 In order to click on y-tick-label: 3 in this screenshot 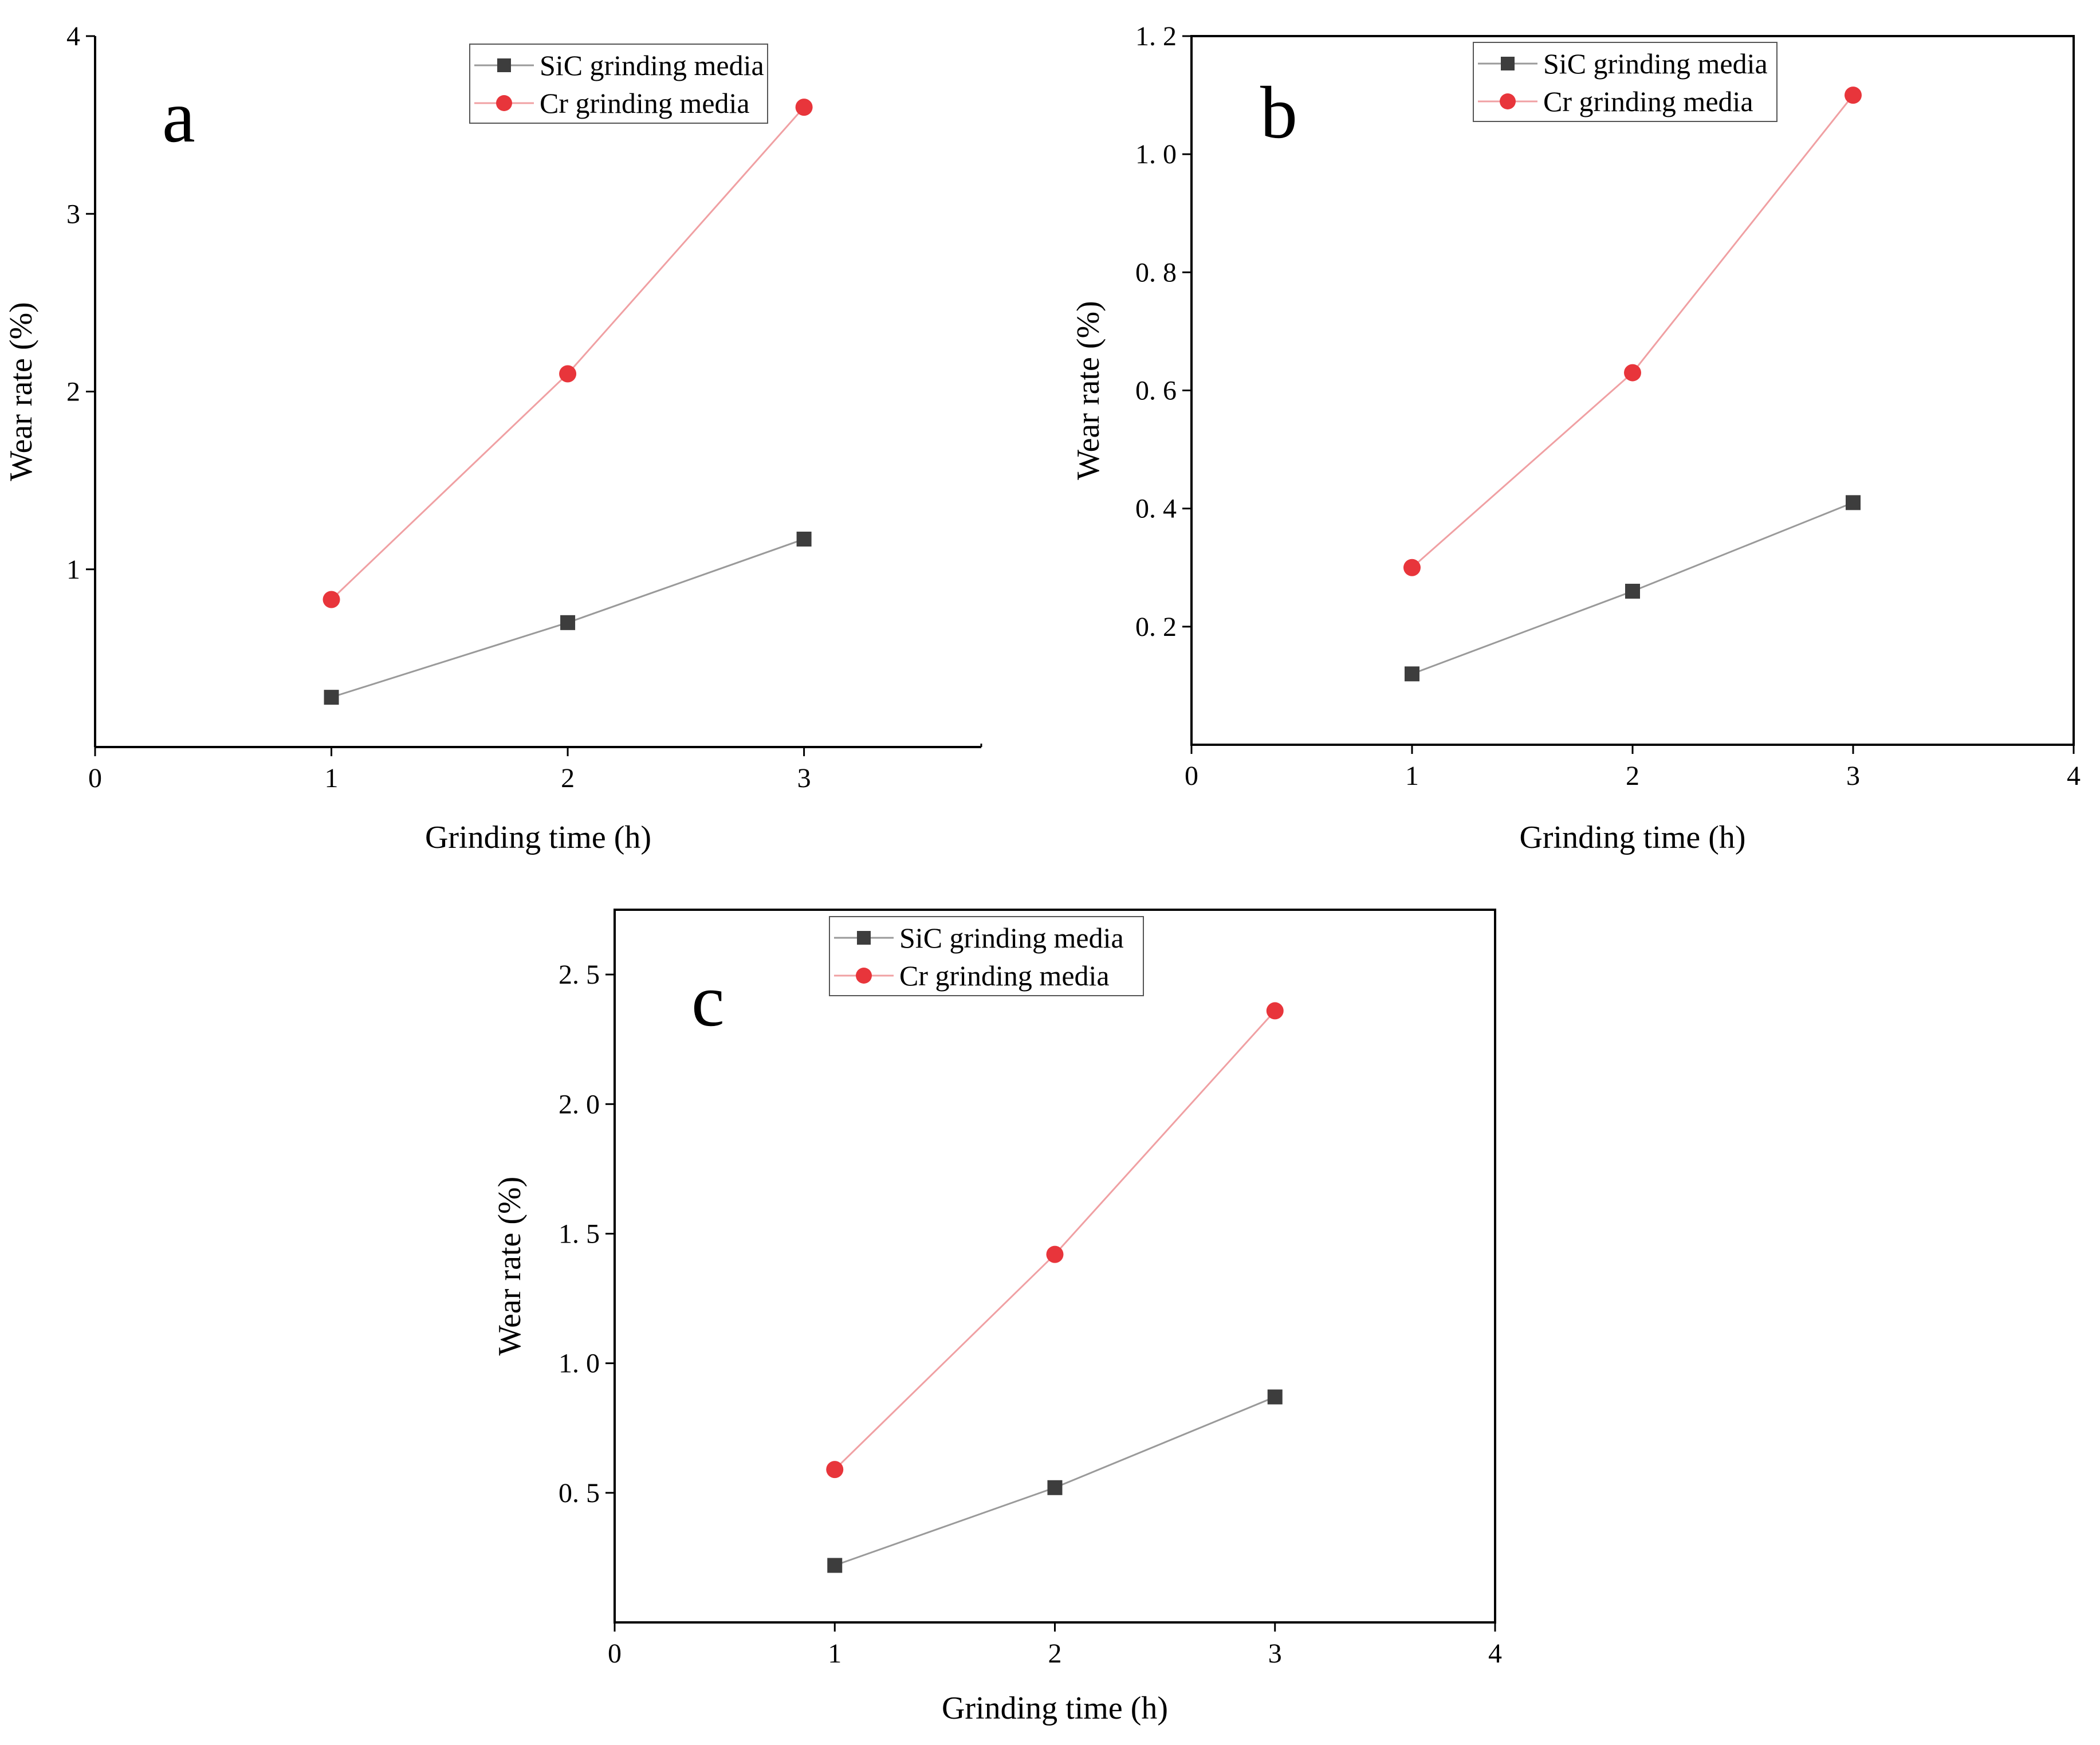, I will do `click(73, 214)`.